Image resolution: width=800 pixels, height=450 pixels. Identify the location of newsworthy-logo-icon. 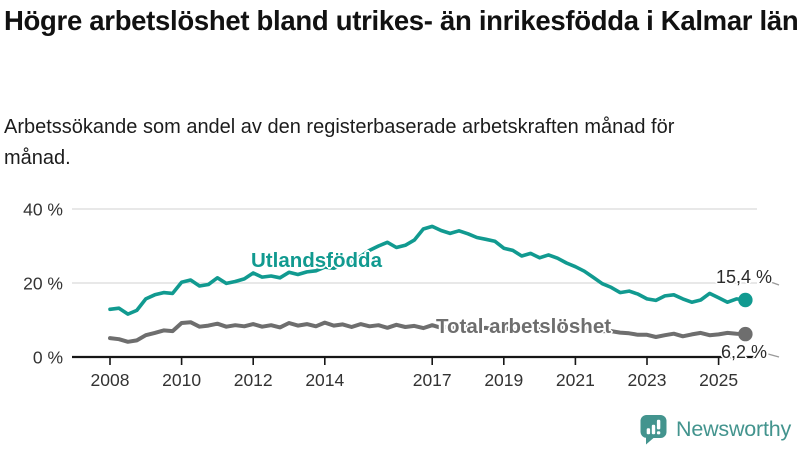
(653, 430).